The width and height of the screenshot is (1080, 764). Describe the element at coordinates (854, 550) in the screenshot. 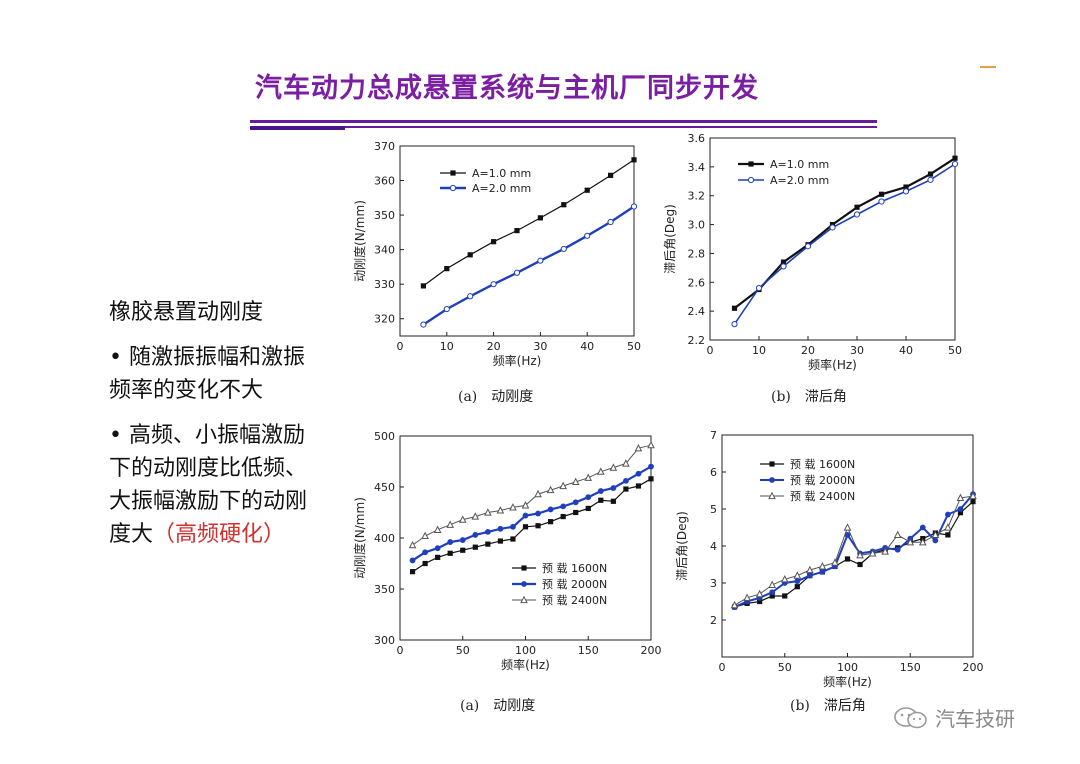

I see `chart4-series-2-line` at that location.